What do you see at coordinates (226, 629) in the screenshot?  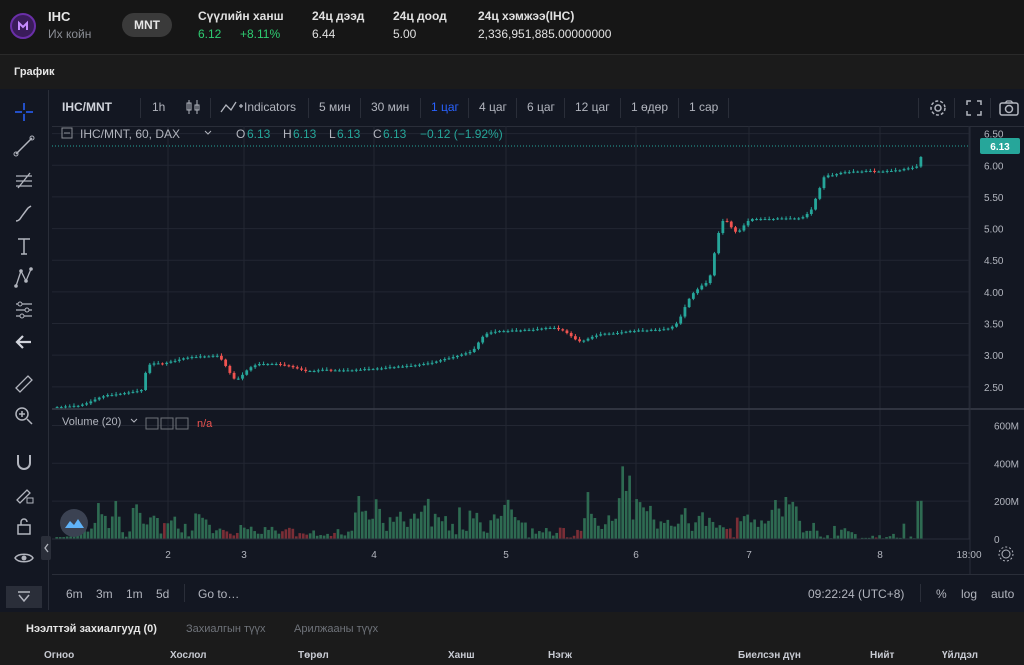 I see `tab-order-history: Захиалгын түүх` at bounding box center [226, 629].